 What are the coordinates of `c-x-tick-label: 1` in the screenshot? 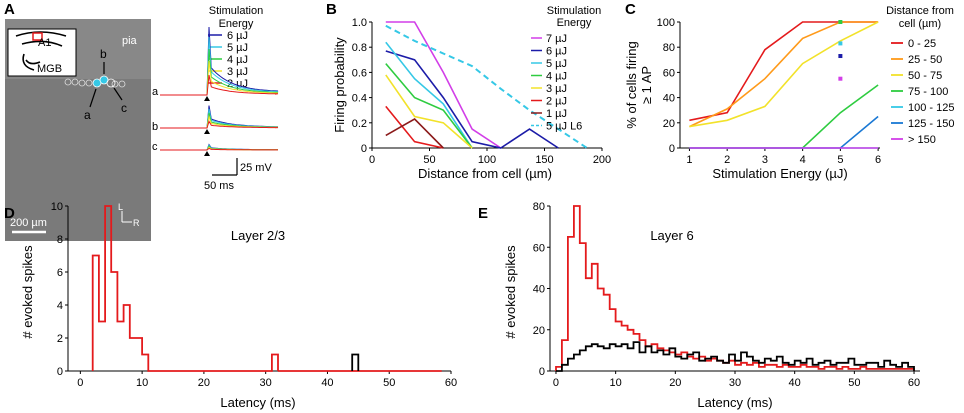 It's located at (689, 160).